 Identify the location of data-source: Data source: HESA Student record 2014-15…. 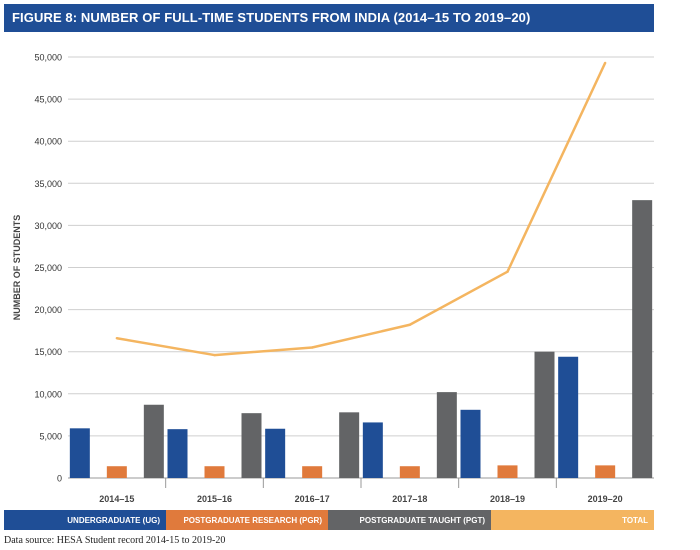
(115, 540).